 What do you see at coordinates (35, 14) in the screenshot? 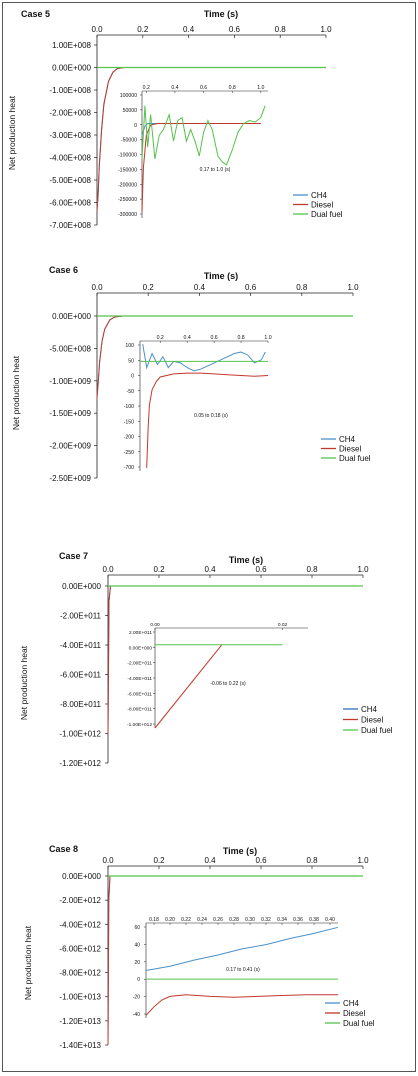
I see `case-label: Case 5` at bounding box center [35, 14].